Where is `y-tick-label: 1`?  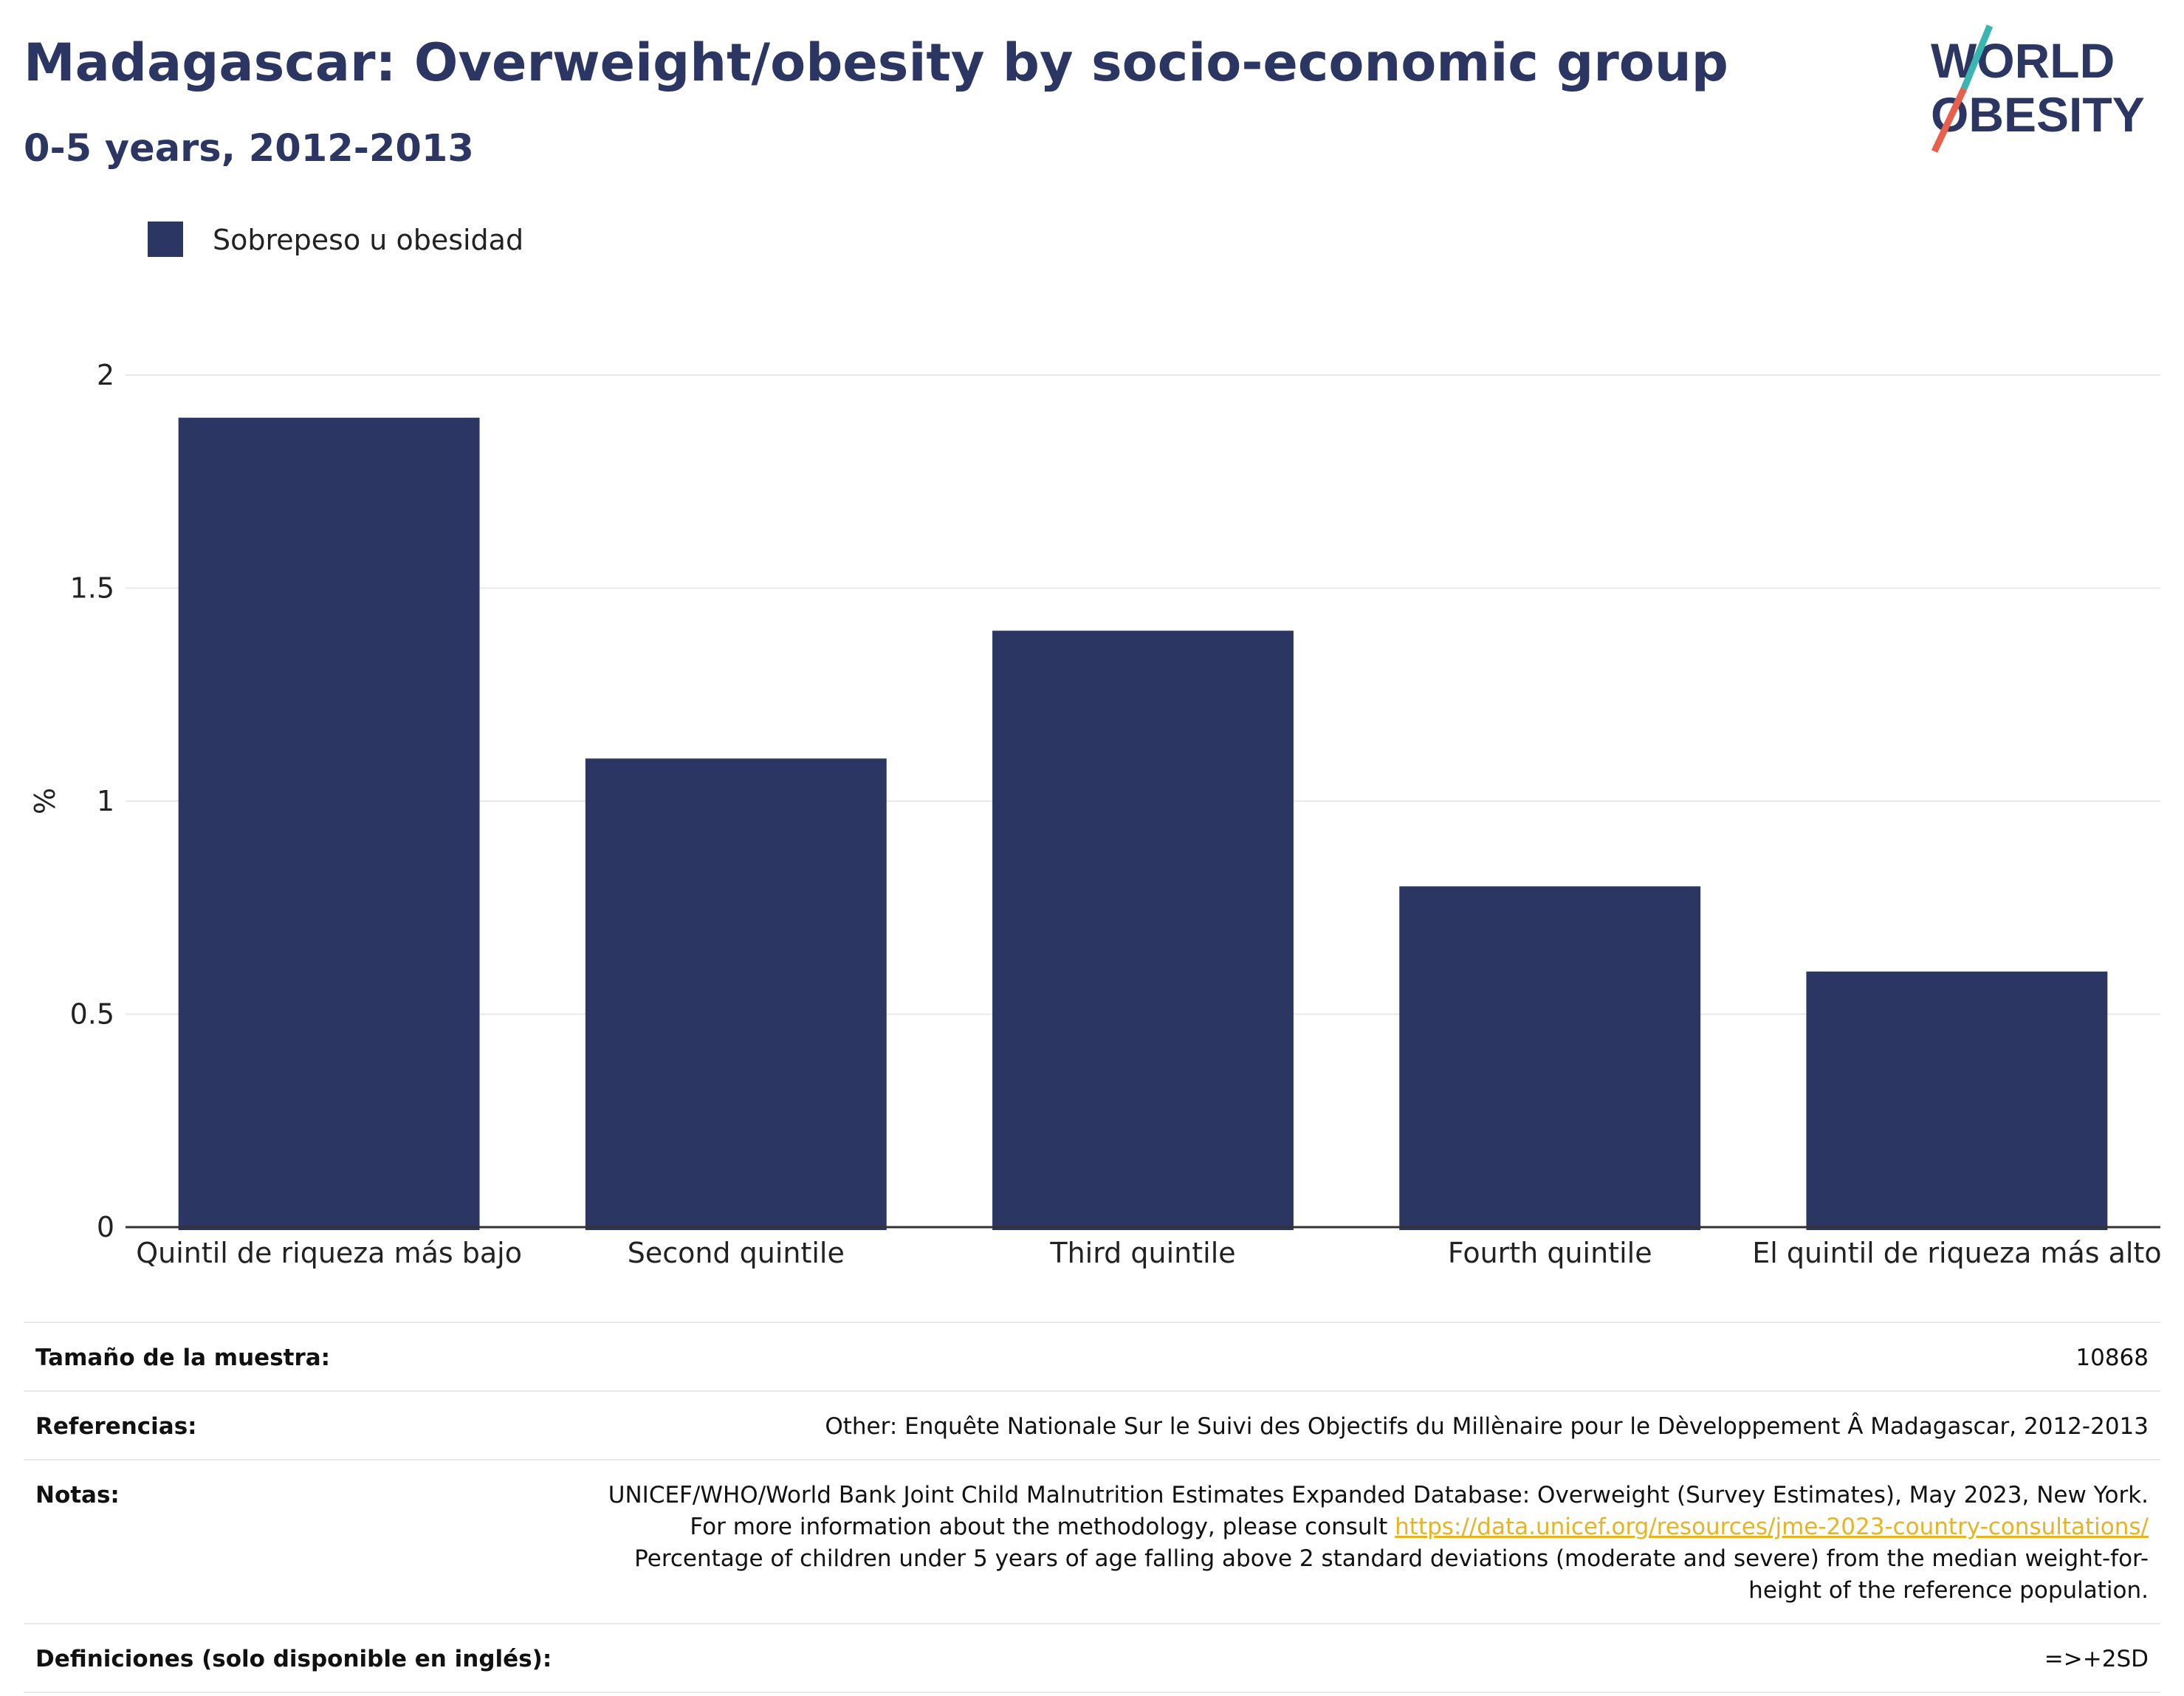
y-tick-label: 1 is located at coordinates (105, 801).